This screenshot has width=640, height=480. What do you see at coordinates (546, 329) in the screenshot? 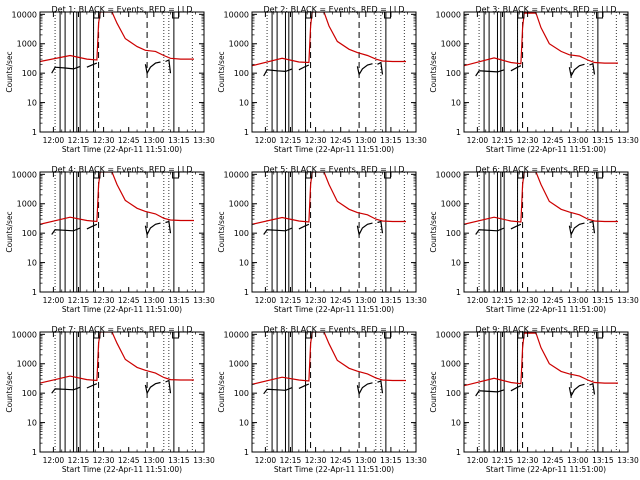
I see `panel-title: Det 9: BLACK = Events, RED = LLD` at bounding box center [546, 329].